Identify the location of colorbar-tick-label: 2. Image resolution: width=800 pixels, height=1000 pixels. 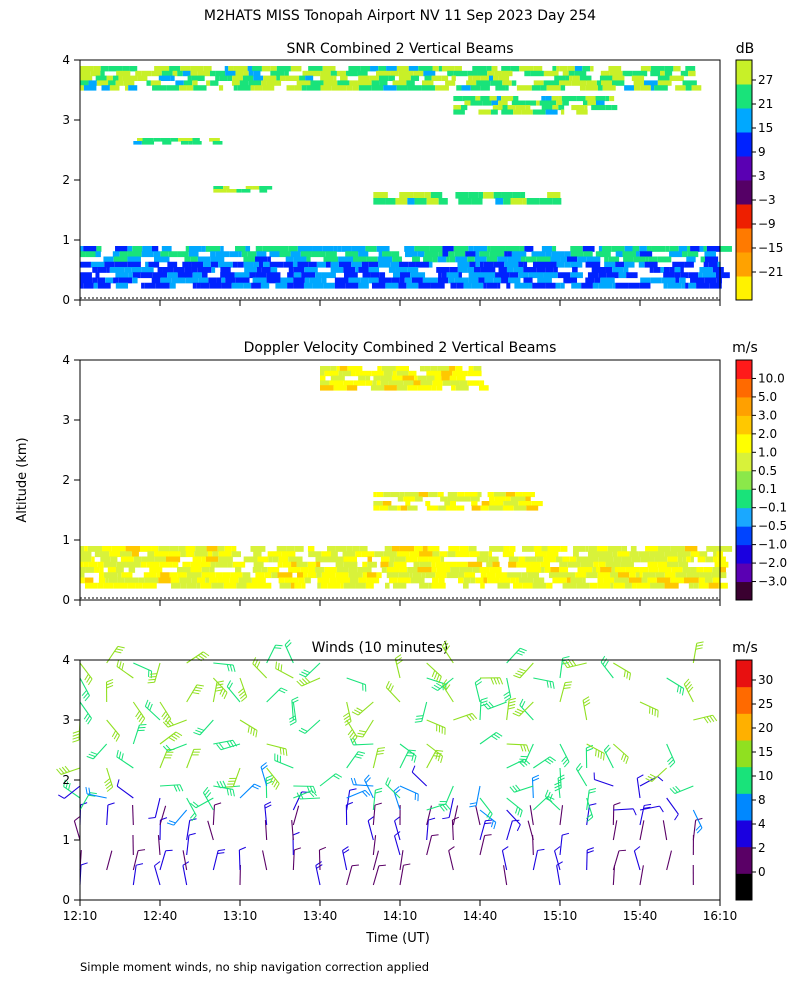
(762, 848).